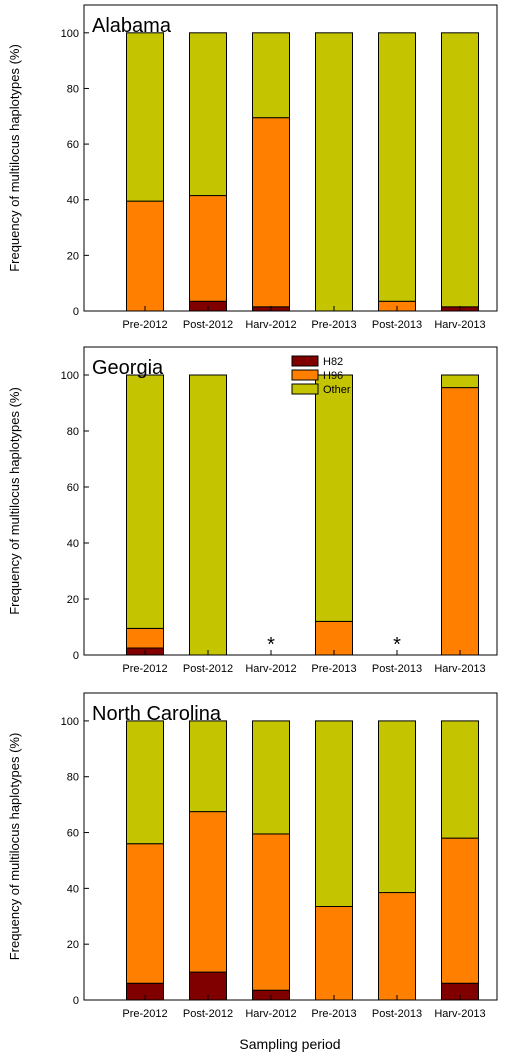 Image resolution: width=510 pixels, height=1064 pixels. Describe the element at coordinates (397, 946) in the screenshot. I see `bar-h96-post-2013` at that location.